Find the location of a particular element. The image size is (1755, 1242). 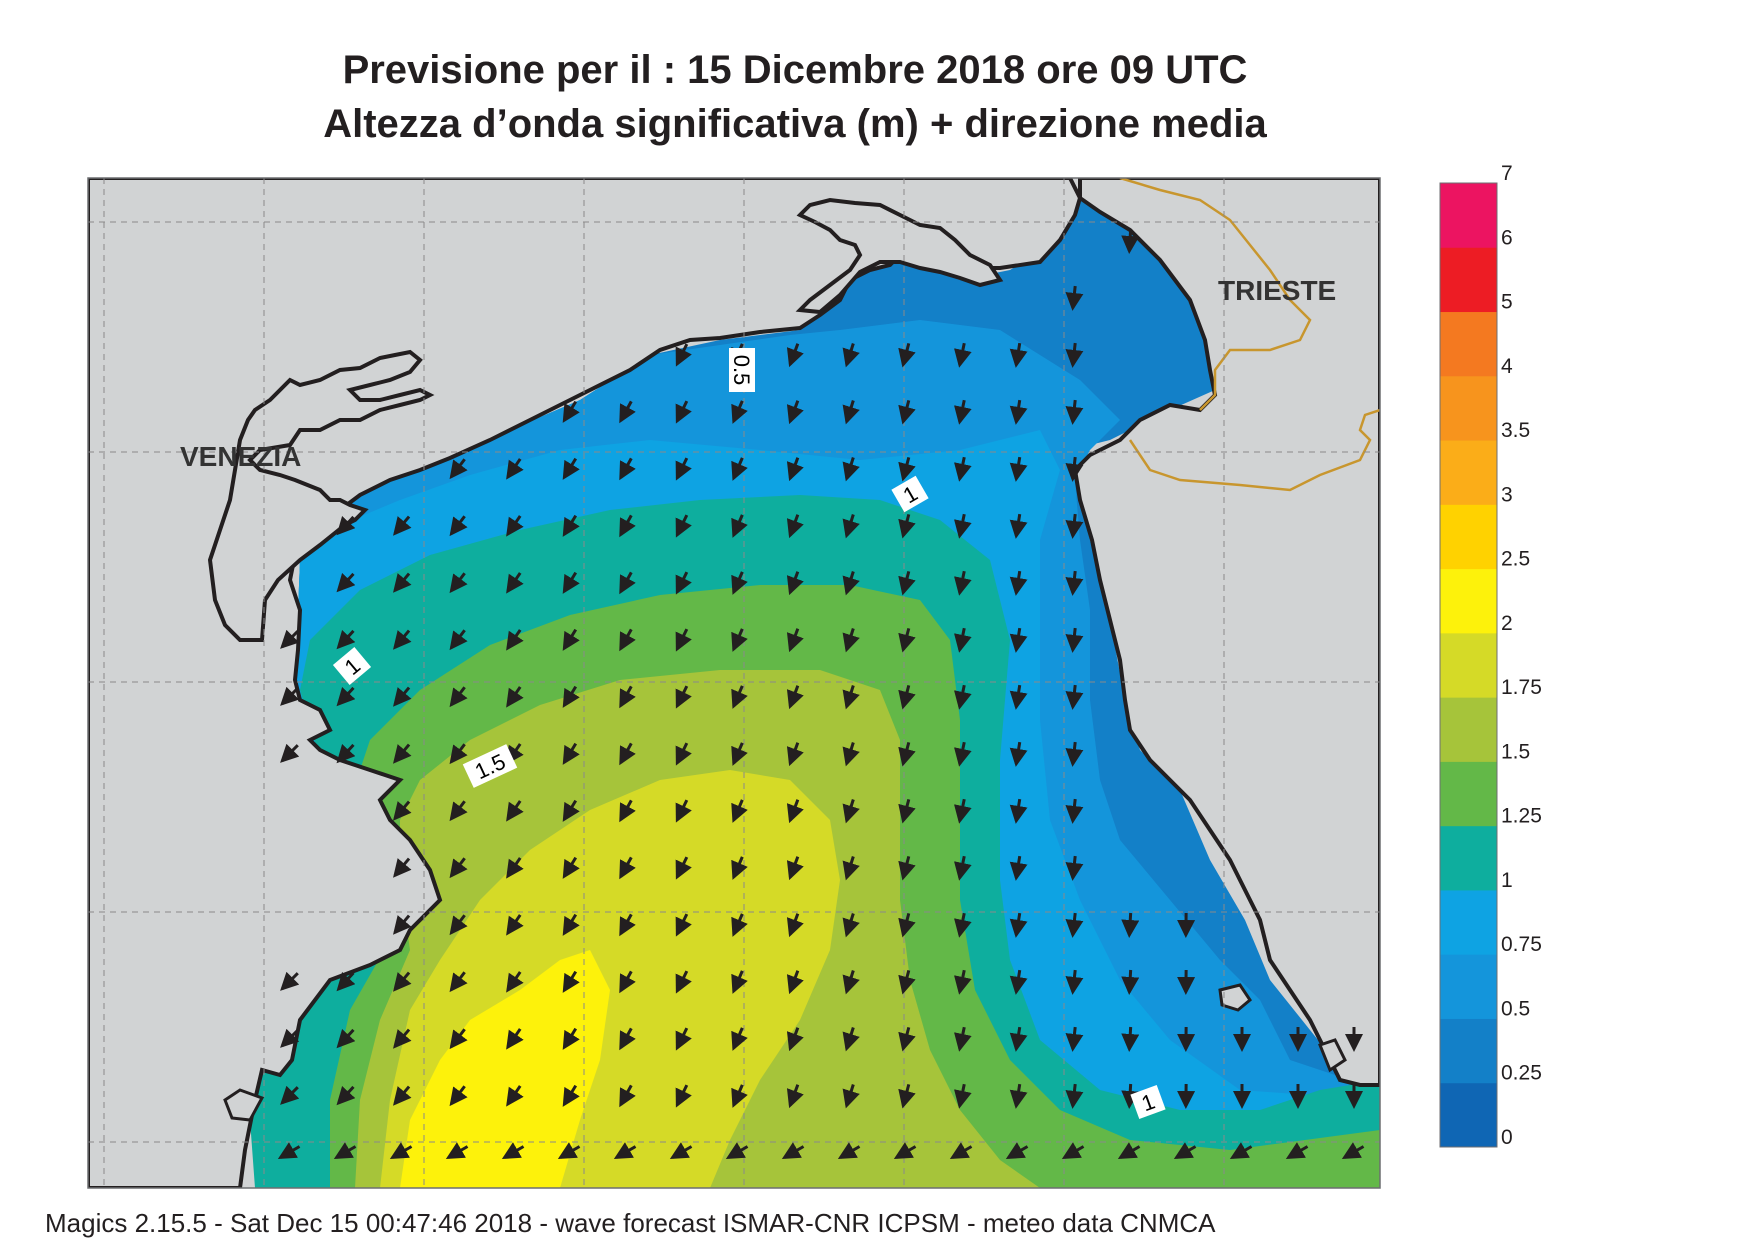

po-delta is located at coordinates (244, 1105).